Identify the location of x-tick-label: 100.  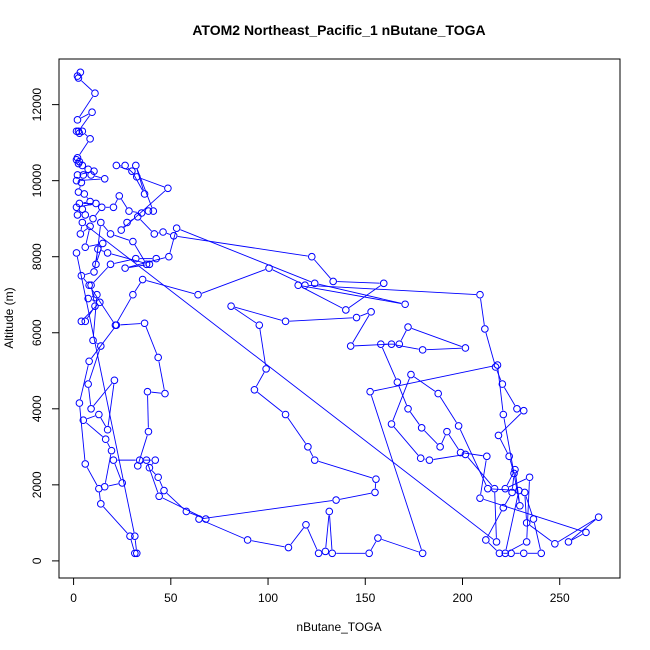
(268, 598).